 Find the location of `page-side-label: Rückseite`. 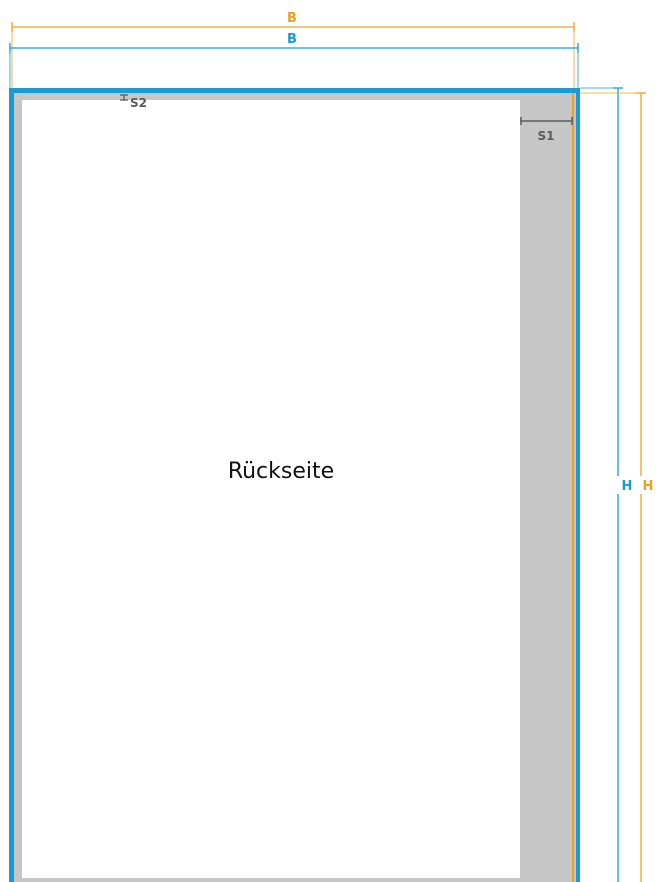

page-side-label: Rückseite is located at coordinates (281, 471).